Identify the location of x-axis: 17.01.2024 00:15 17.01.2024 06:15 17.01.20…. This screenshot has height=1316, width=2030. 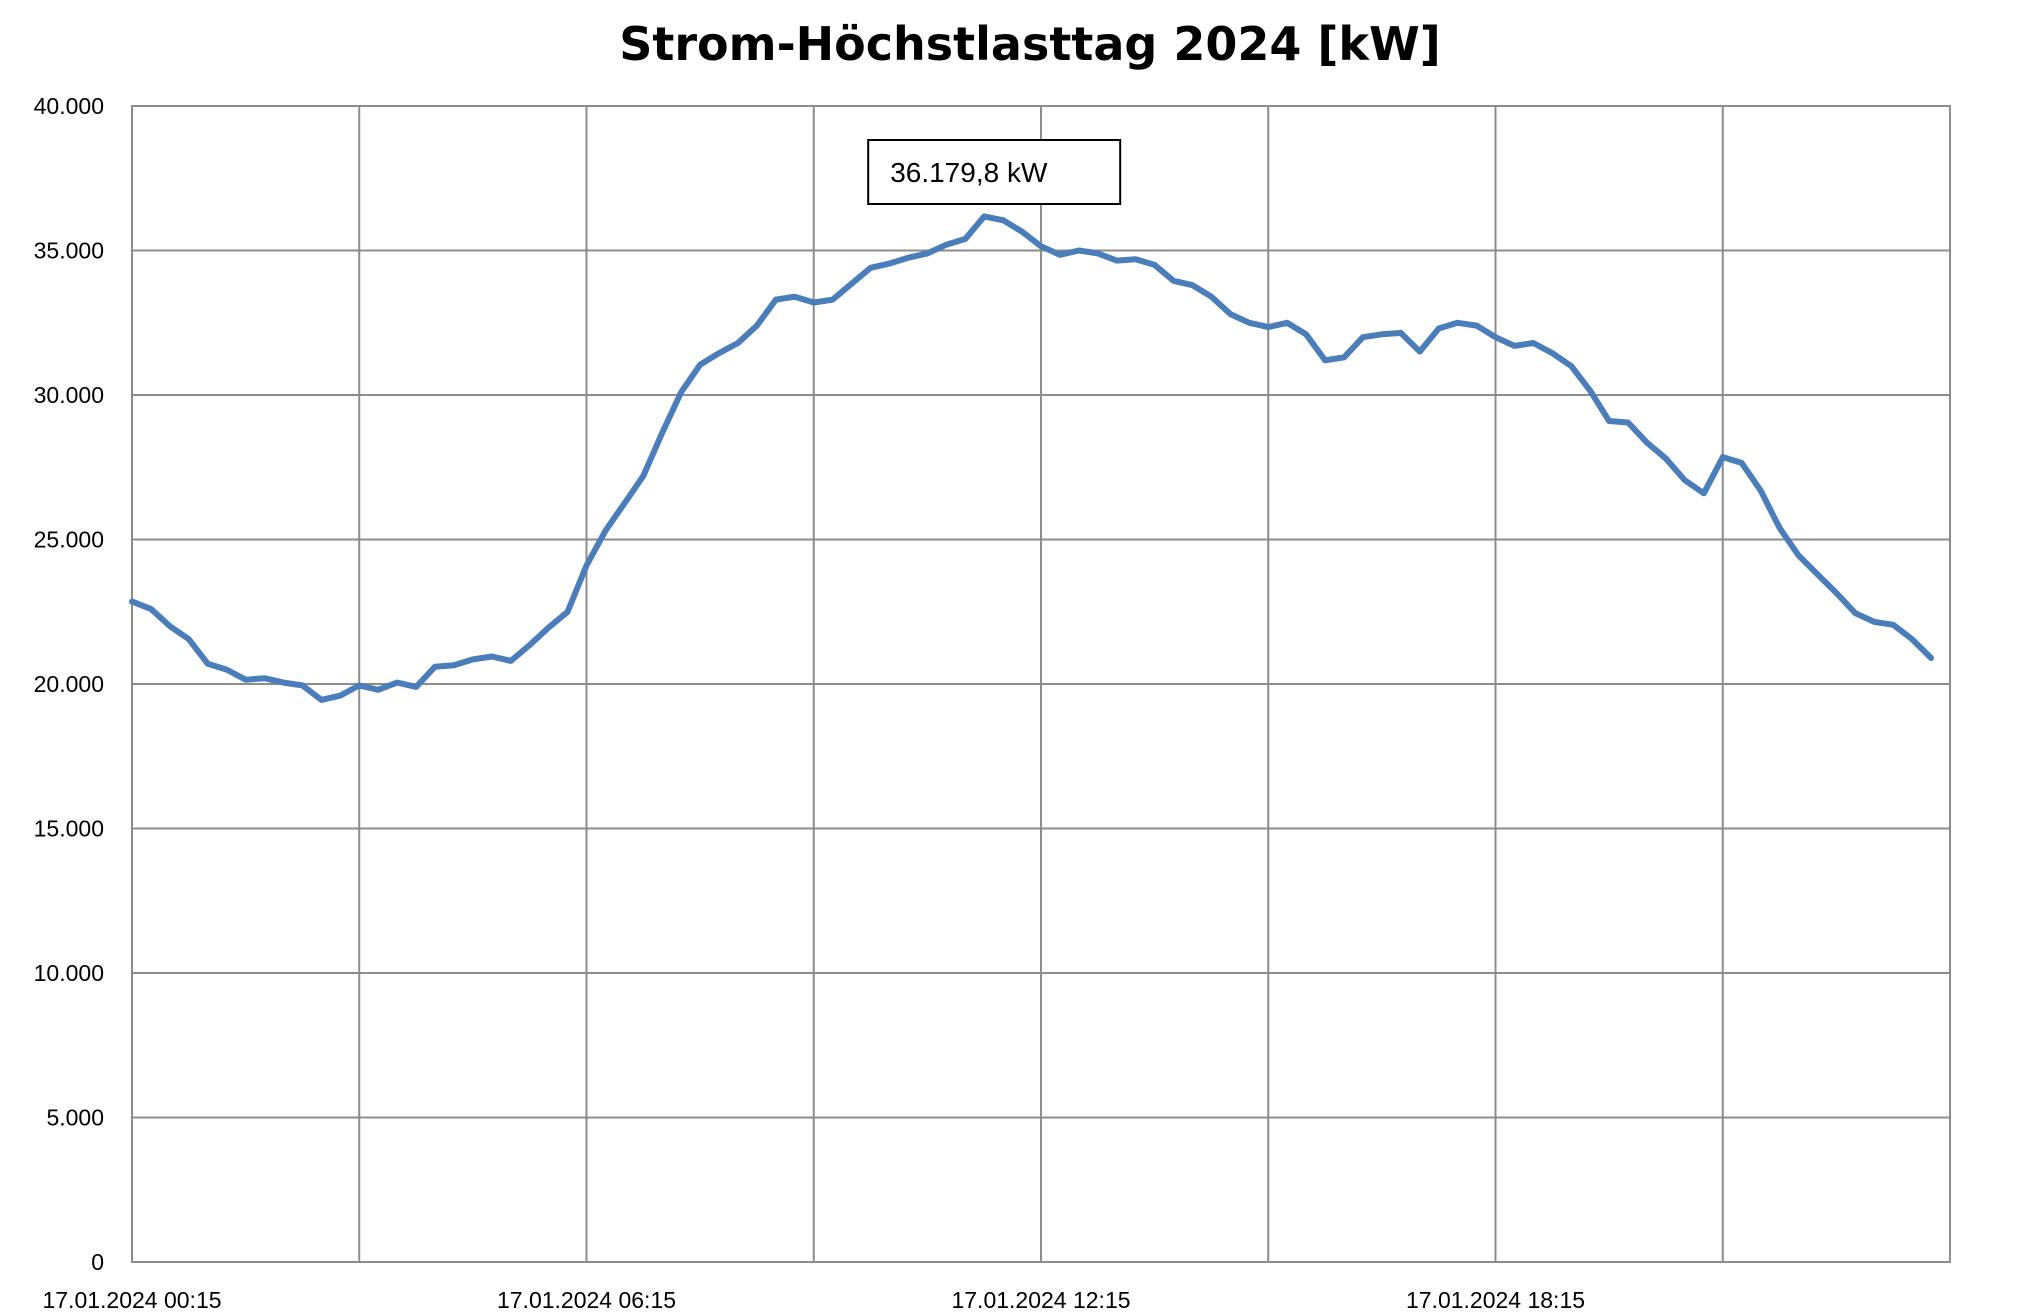
(813, 1300).